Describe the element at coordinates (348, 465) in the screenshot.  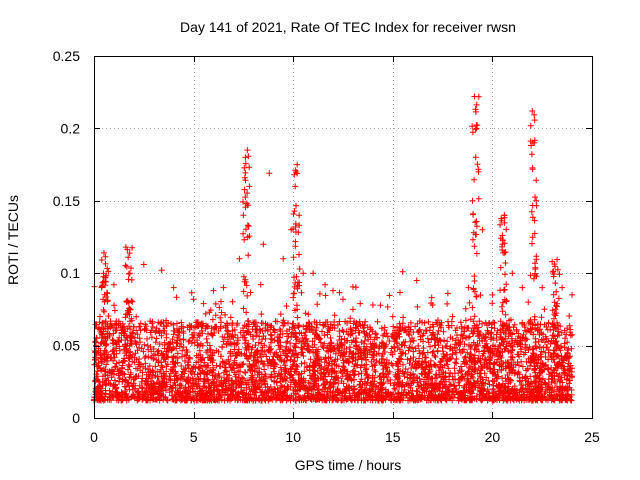
I see `x-axis-title: GPS time / hours` at that location.